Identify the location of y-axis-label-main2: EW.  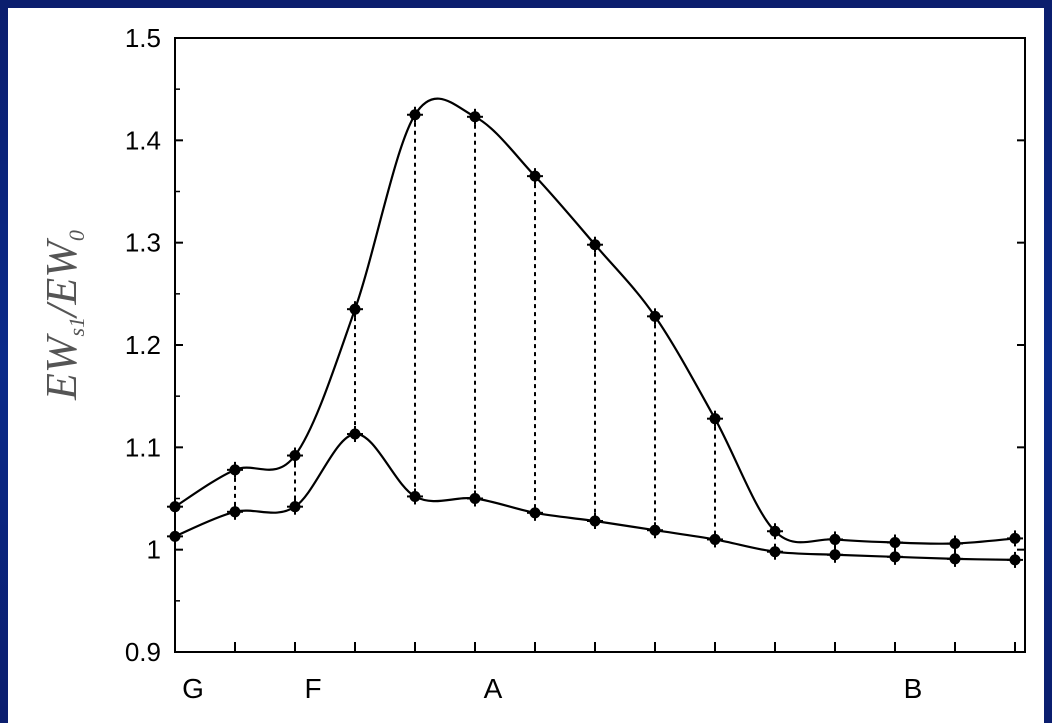
(61, 272).